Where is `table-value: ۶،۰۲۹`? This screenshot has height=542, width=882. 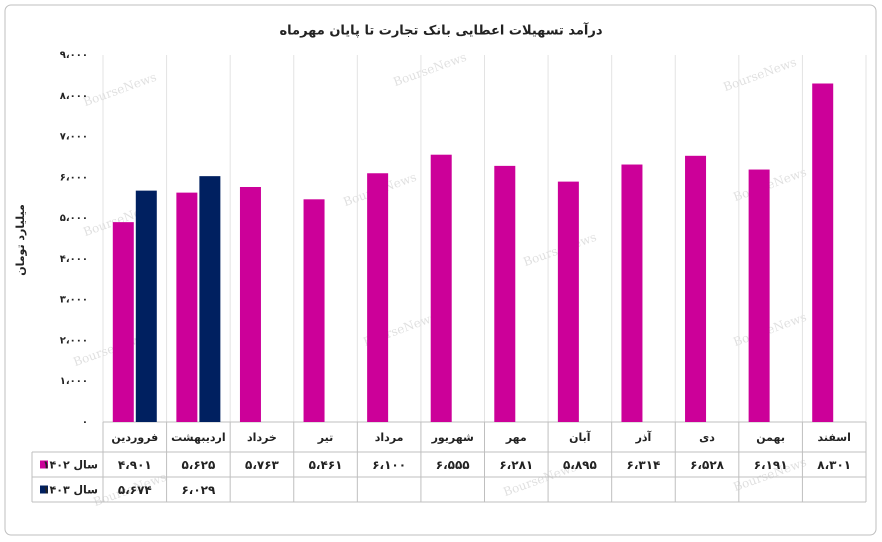 table-value: ۶،۰۲۹ is located at coordinates (198, 490).